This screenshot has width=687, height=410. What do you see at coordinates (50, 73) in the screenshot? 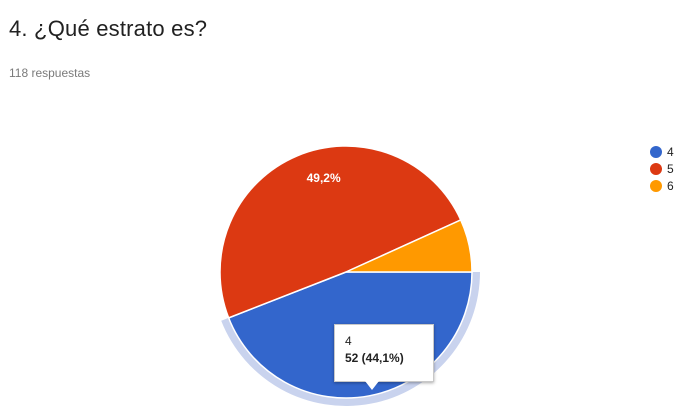
I see `response-count: 118 respuestas` at bounding box center [50, 73].